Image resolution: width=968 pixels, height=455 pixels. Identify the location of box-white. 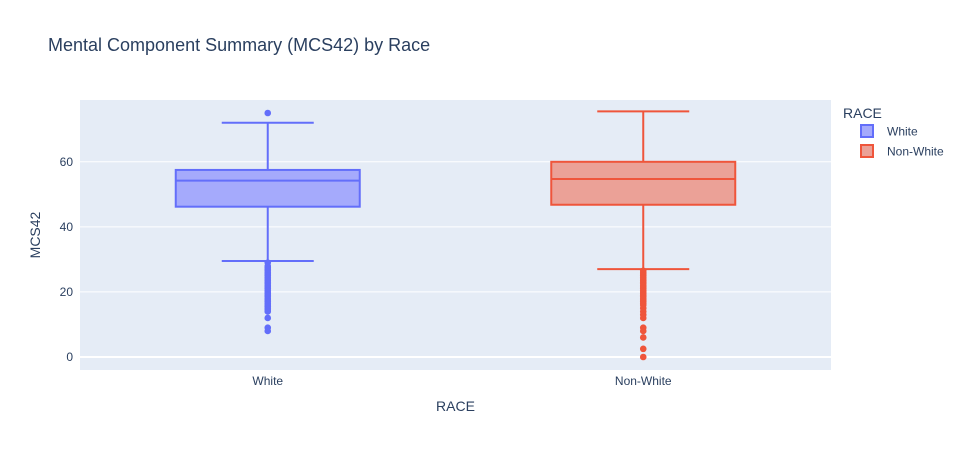
(267, 222).